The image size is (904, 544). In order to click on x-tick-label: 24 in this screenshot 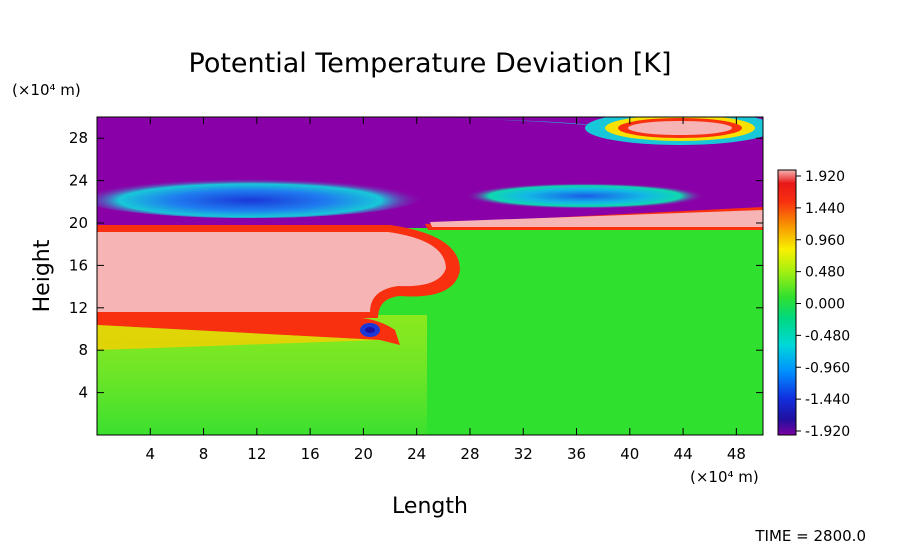, I will do `click(416, 454)`.